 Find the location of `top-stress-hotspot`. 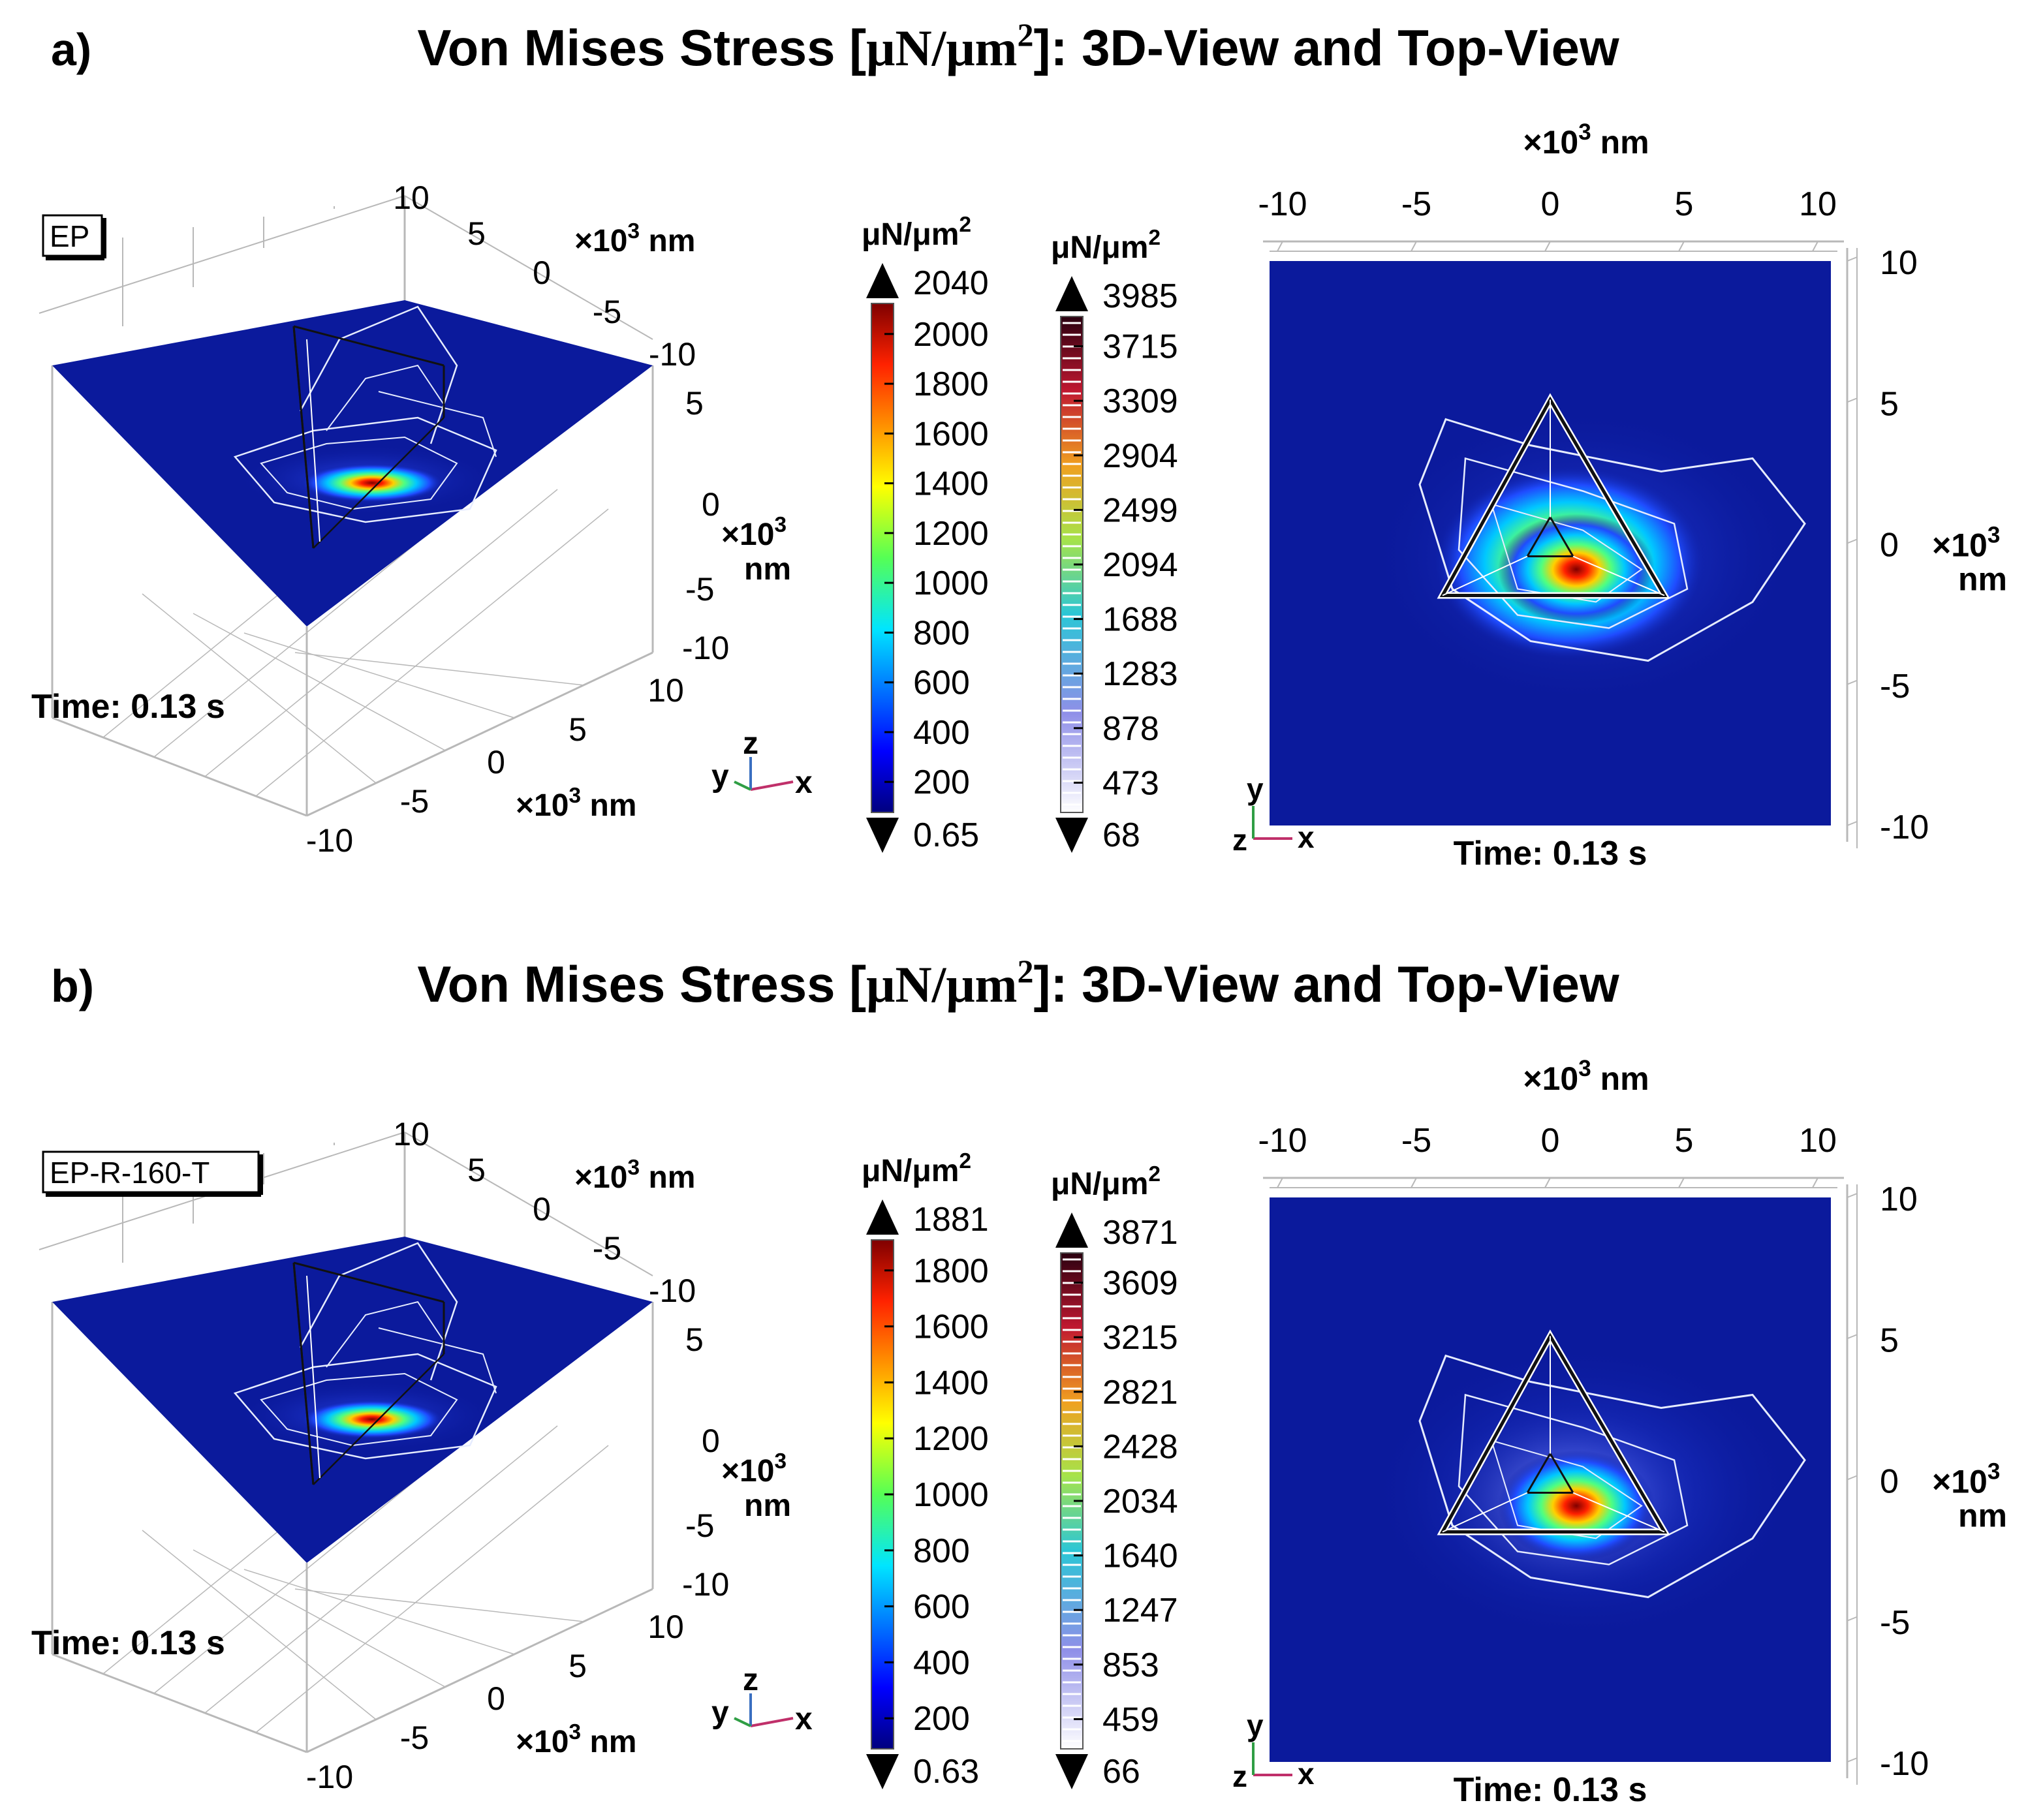

top-stress-hotspot is located at coordinates (1577, 570).